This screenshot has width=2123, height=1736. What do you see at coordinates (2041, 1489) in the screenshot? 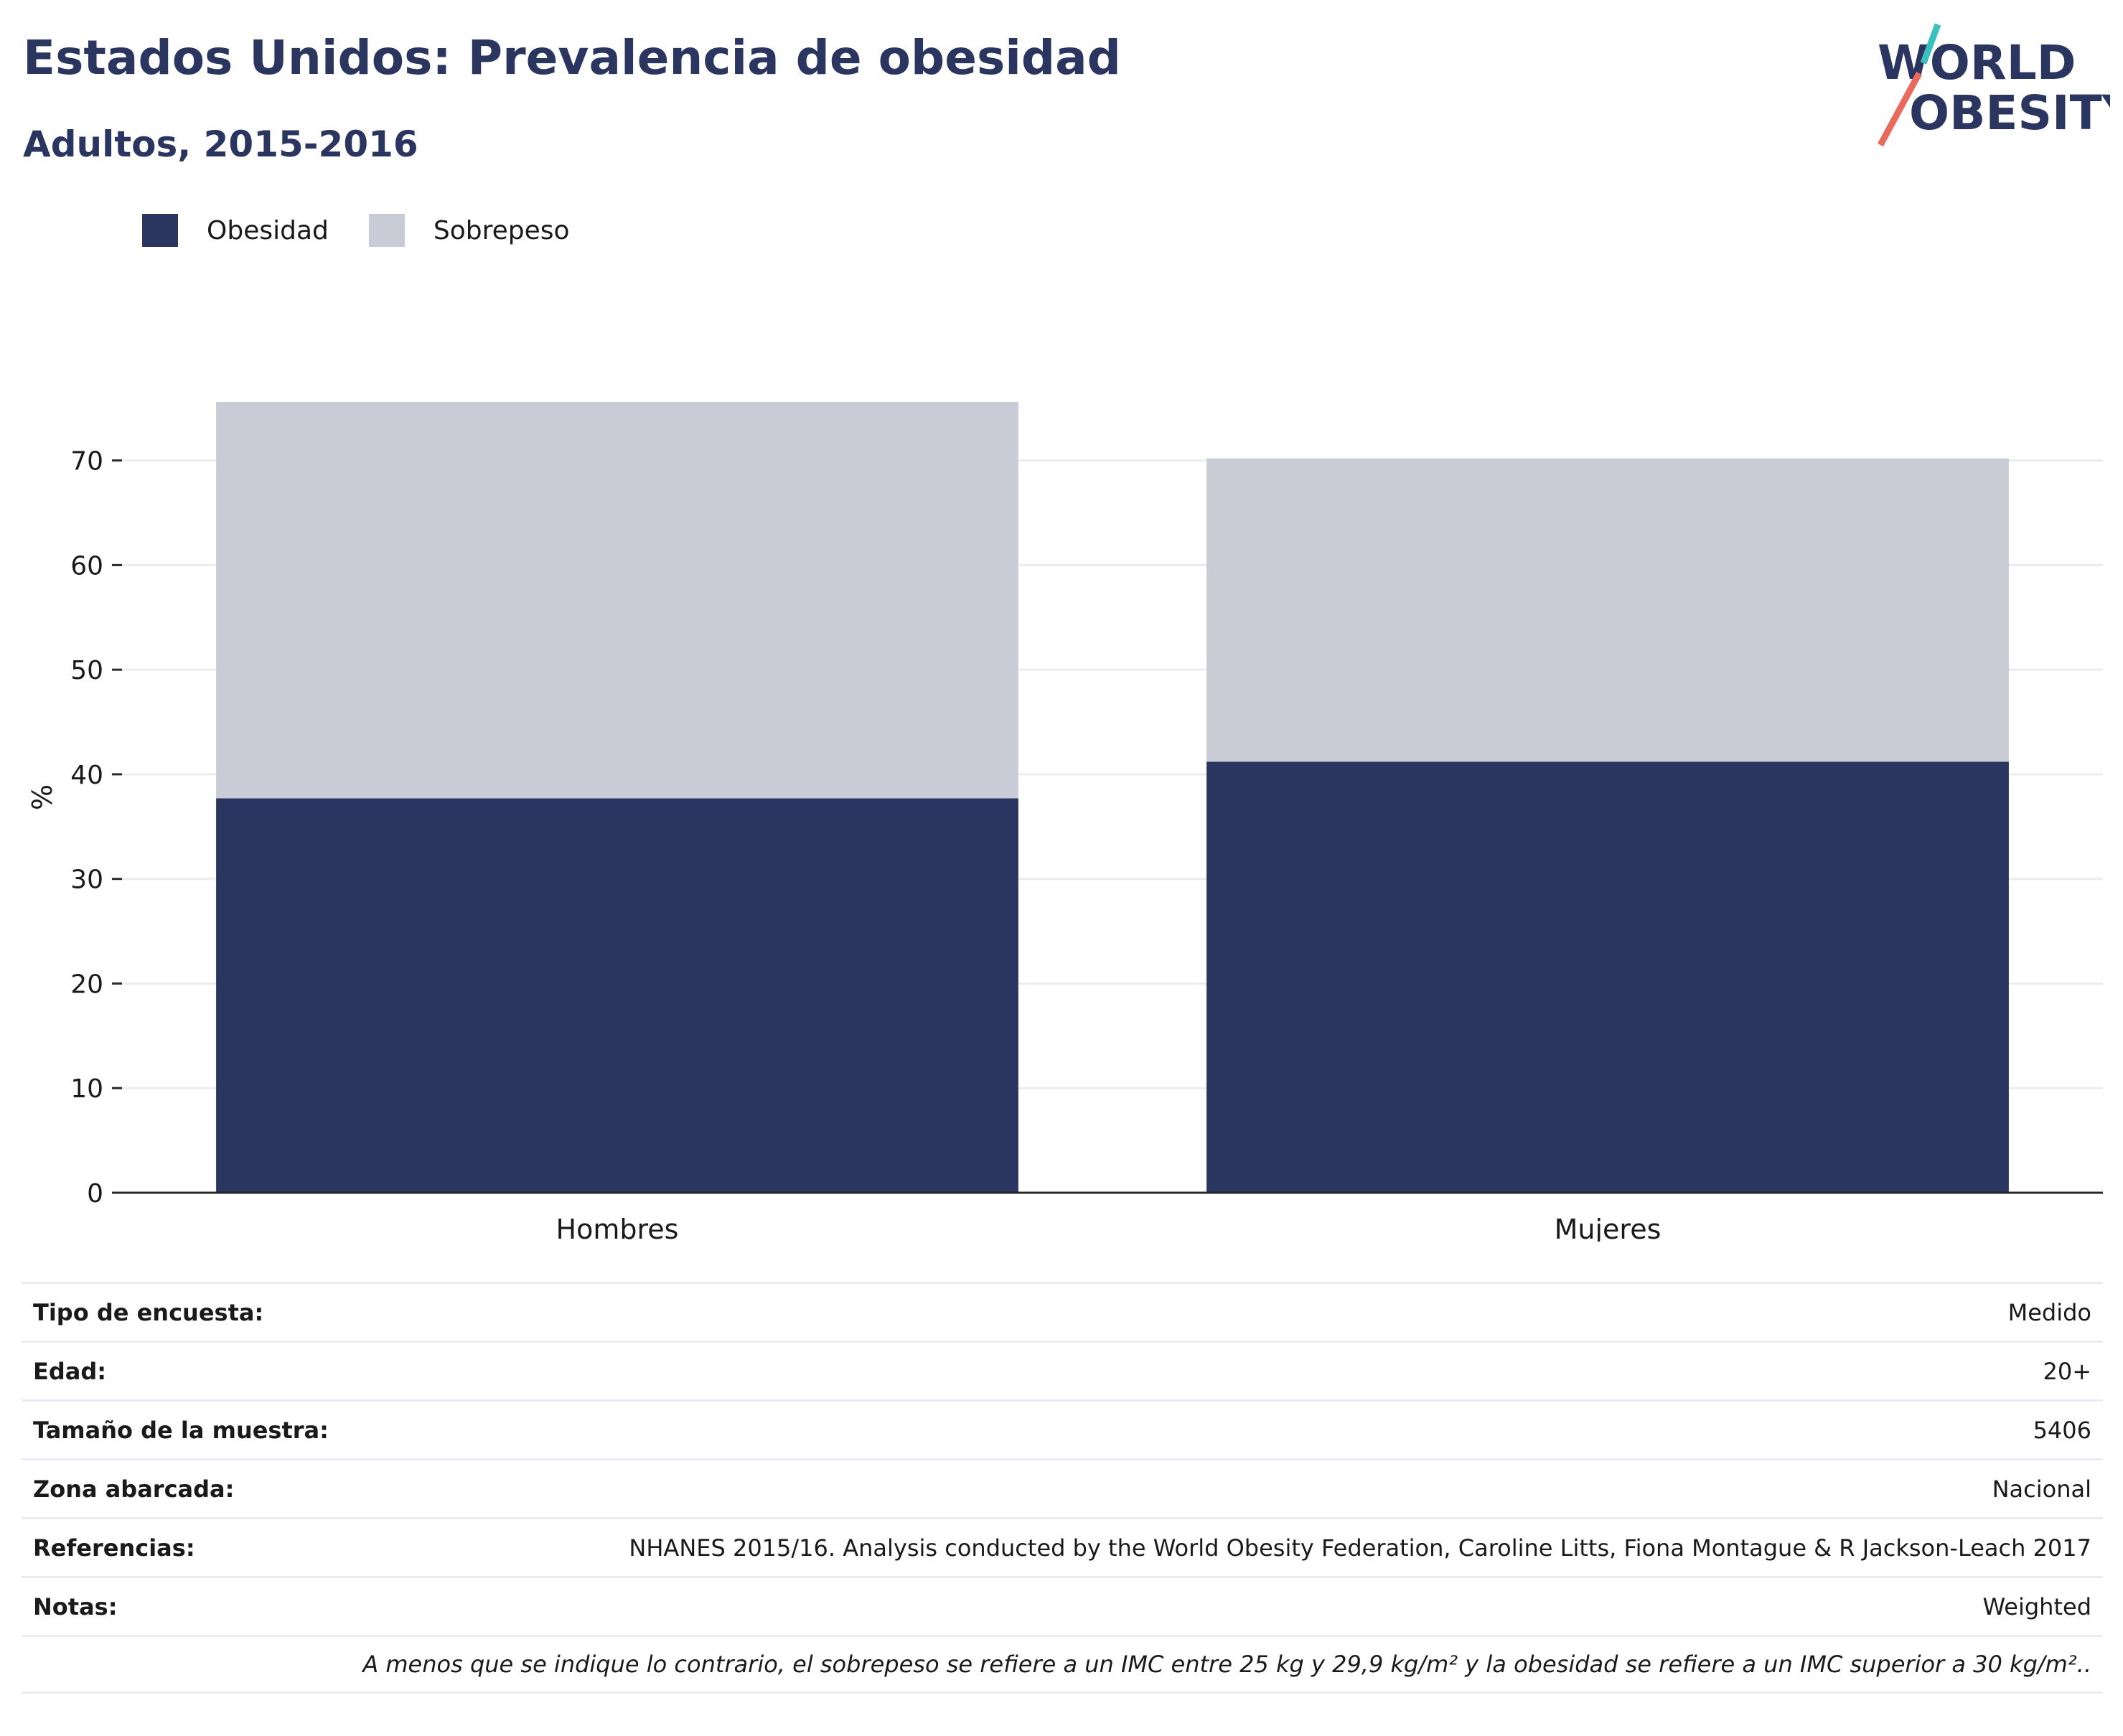
I see `info-value: Nacional` at bounding box center [2041, 1489].